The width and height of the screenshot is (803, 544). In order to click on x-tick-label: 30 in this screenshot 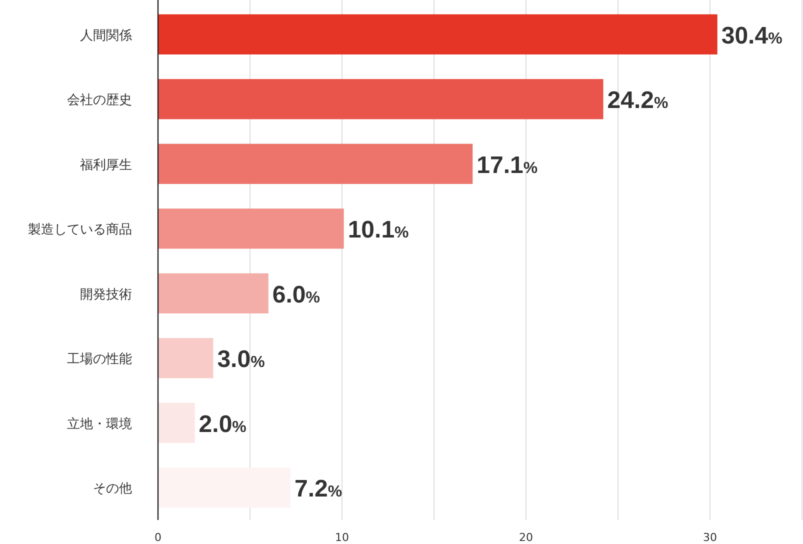, I will do `click(710, 537)`.